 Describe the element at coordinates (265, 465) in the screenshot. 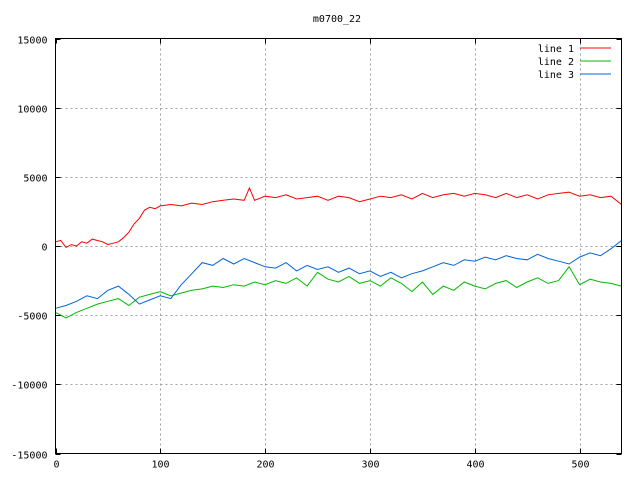

I see `x-tick-label: 200` at that location.